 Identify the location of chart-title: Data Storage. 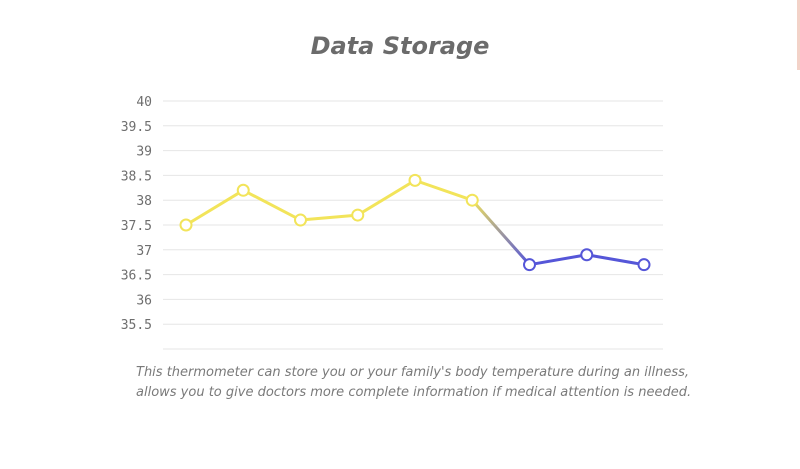
(400, 46).